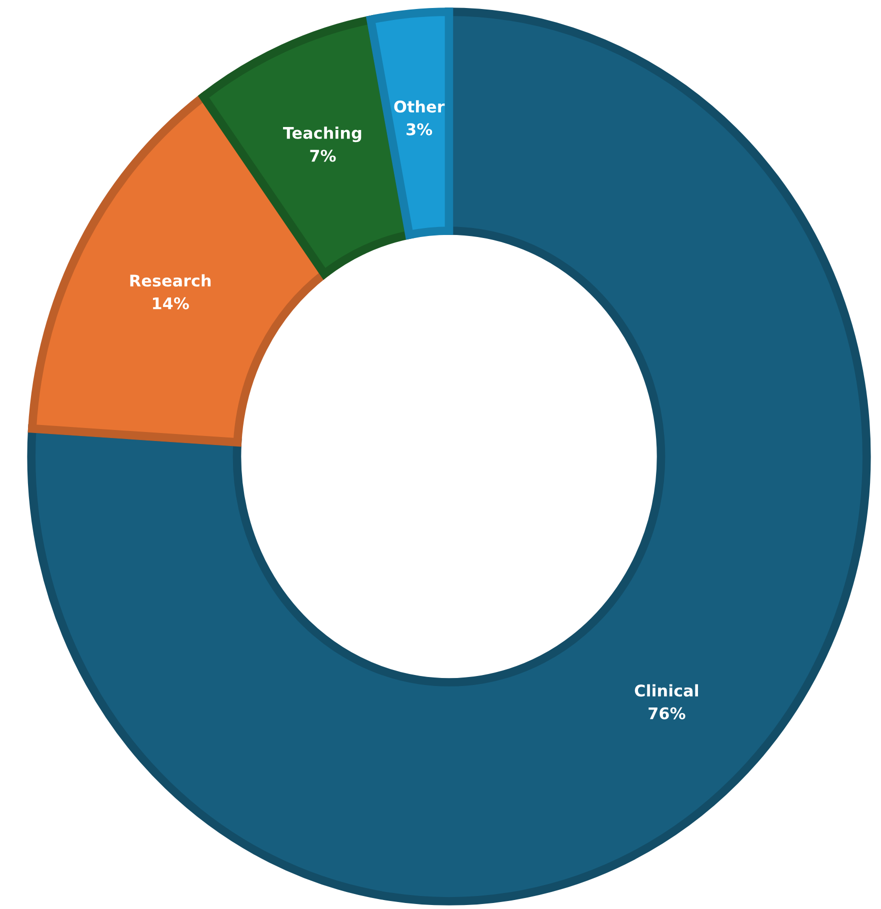  What do you see at coordinates (170, 280) in the screenshot?
I see `slice-label: Research` at bounding box center [170, 280].